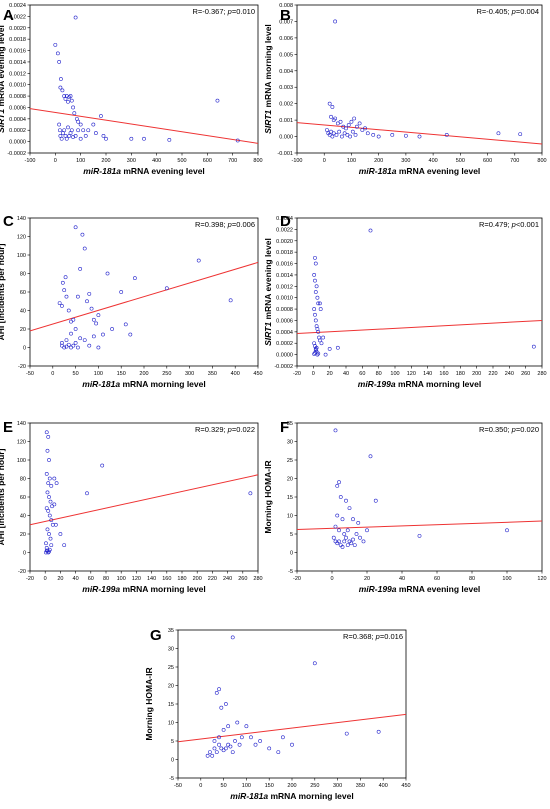  Describe the element at coordinates (420, 171) in the screenshot. I see `x-axis-title: miR-181a mRNA evening level` at that location.